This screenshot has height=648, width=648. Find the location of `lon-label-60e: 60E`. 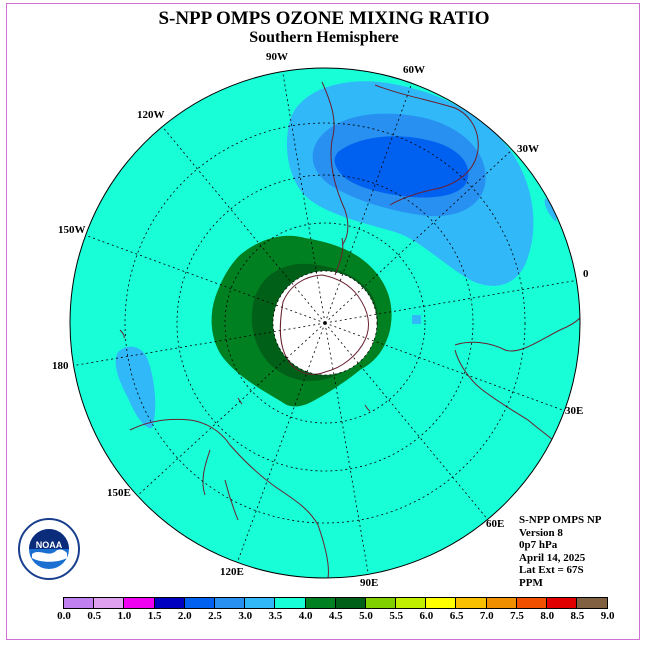

lon-label-60e: 60E is located at coordinates (495, 524).